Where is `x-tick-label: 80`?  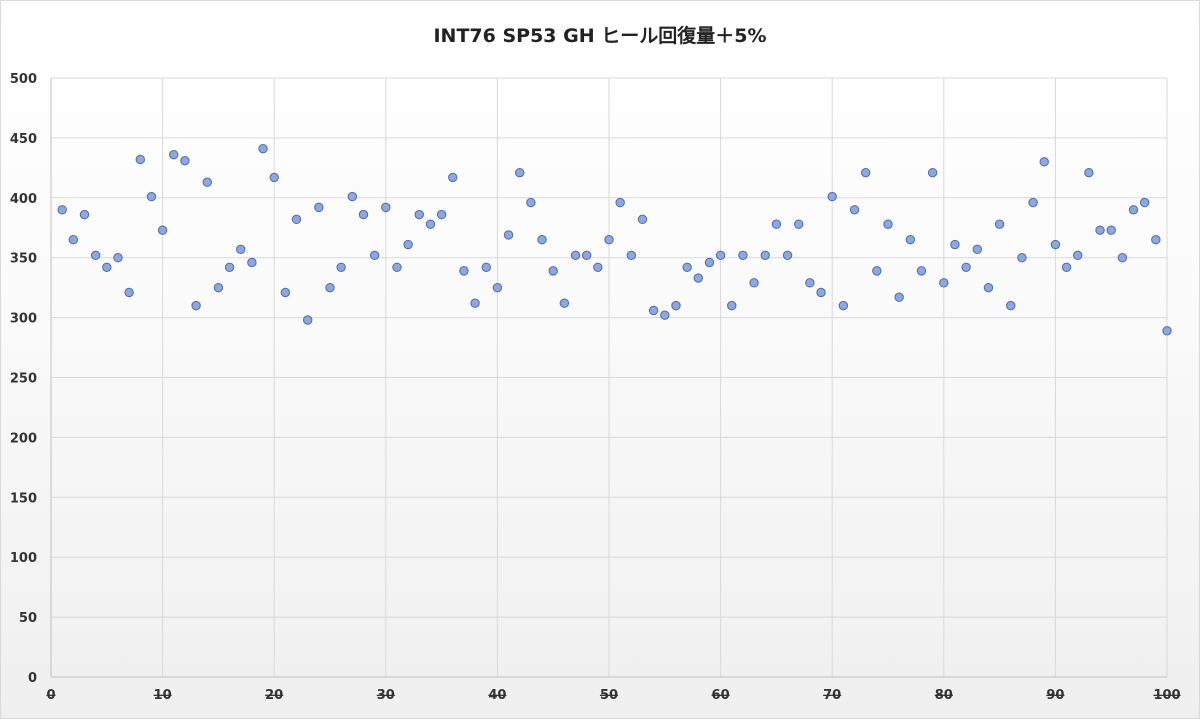
x-tick-label: 80 is located at coordinates (944, 695).